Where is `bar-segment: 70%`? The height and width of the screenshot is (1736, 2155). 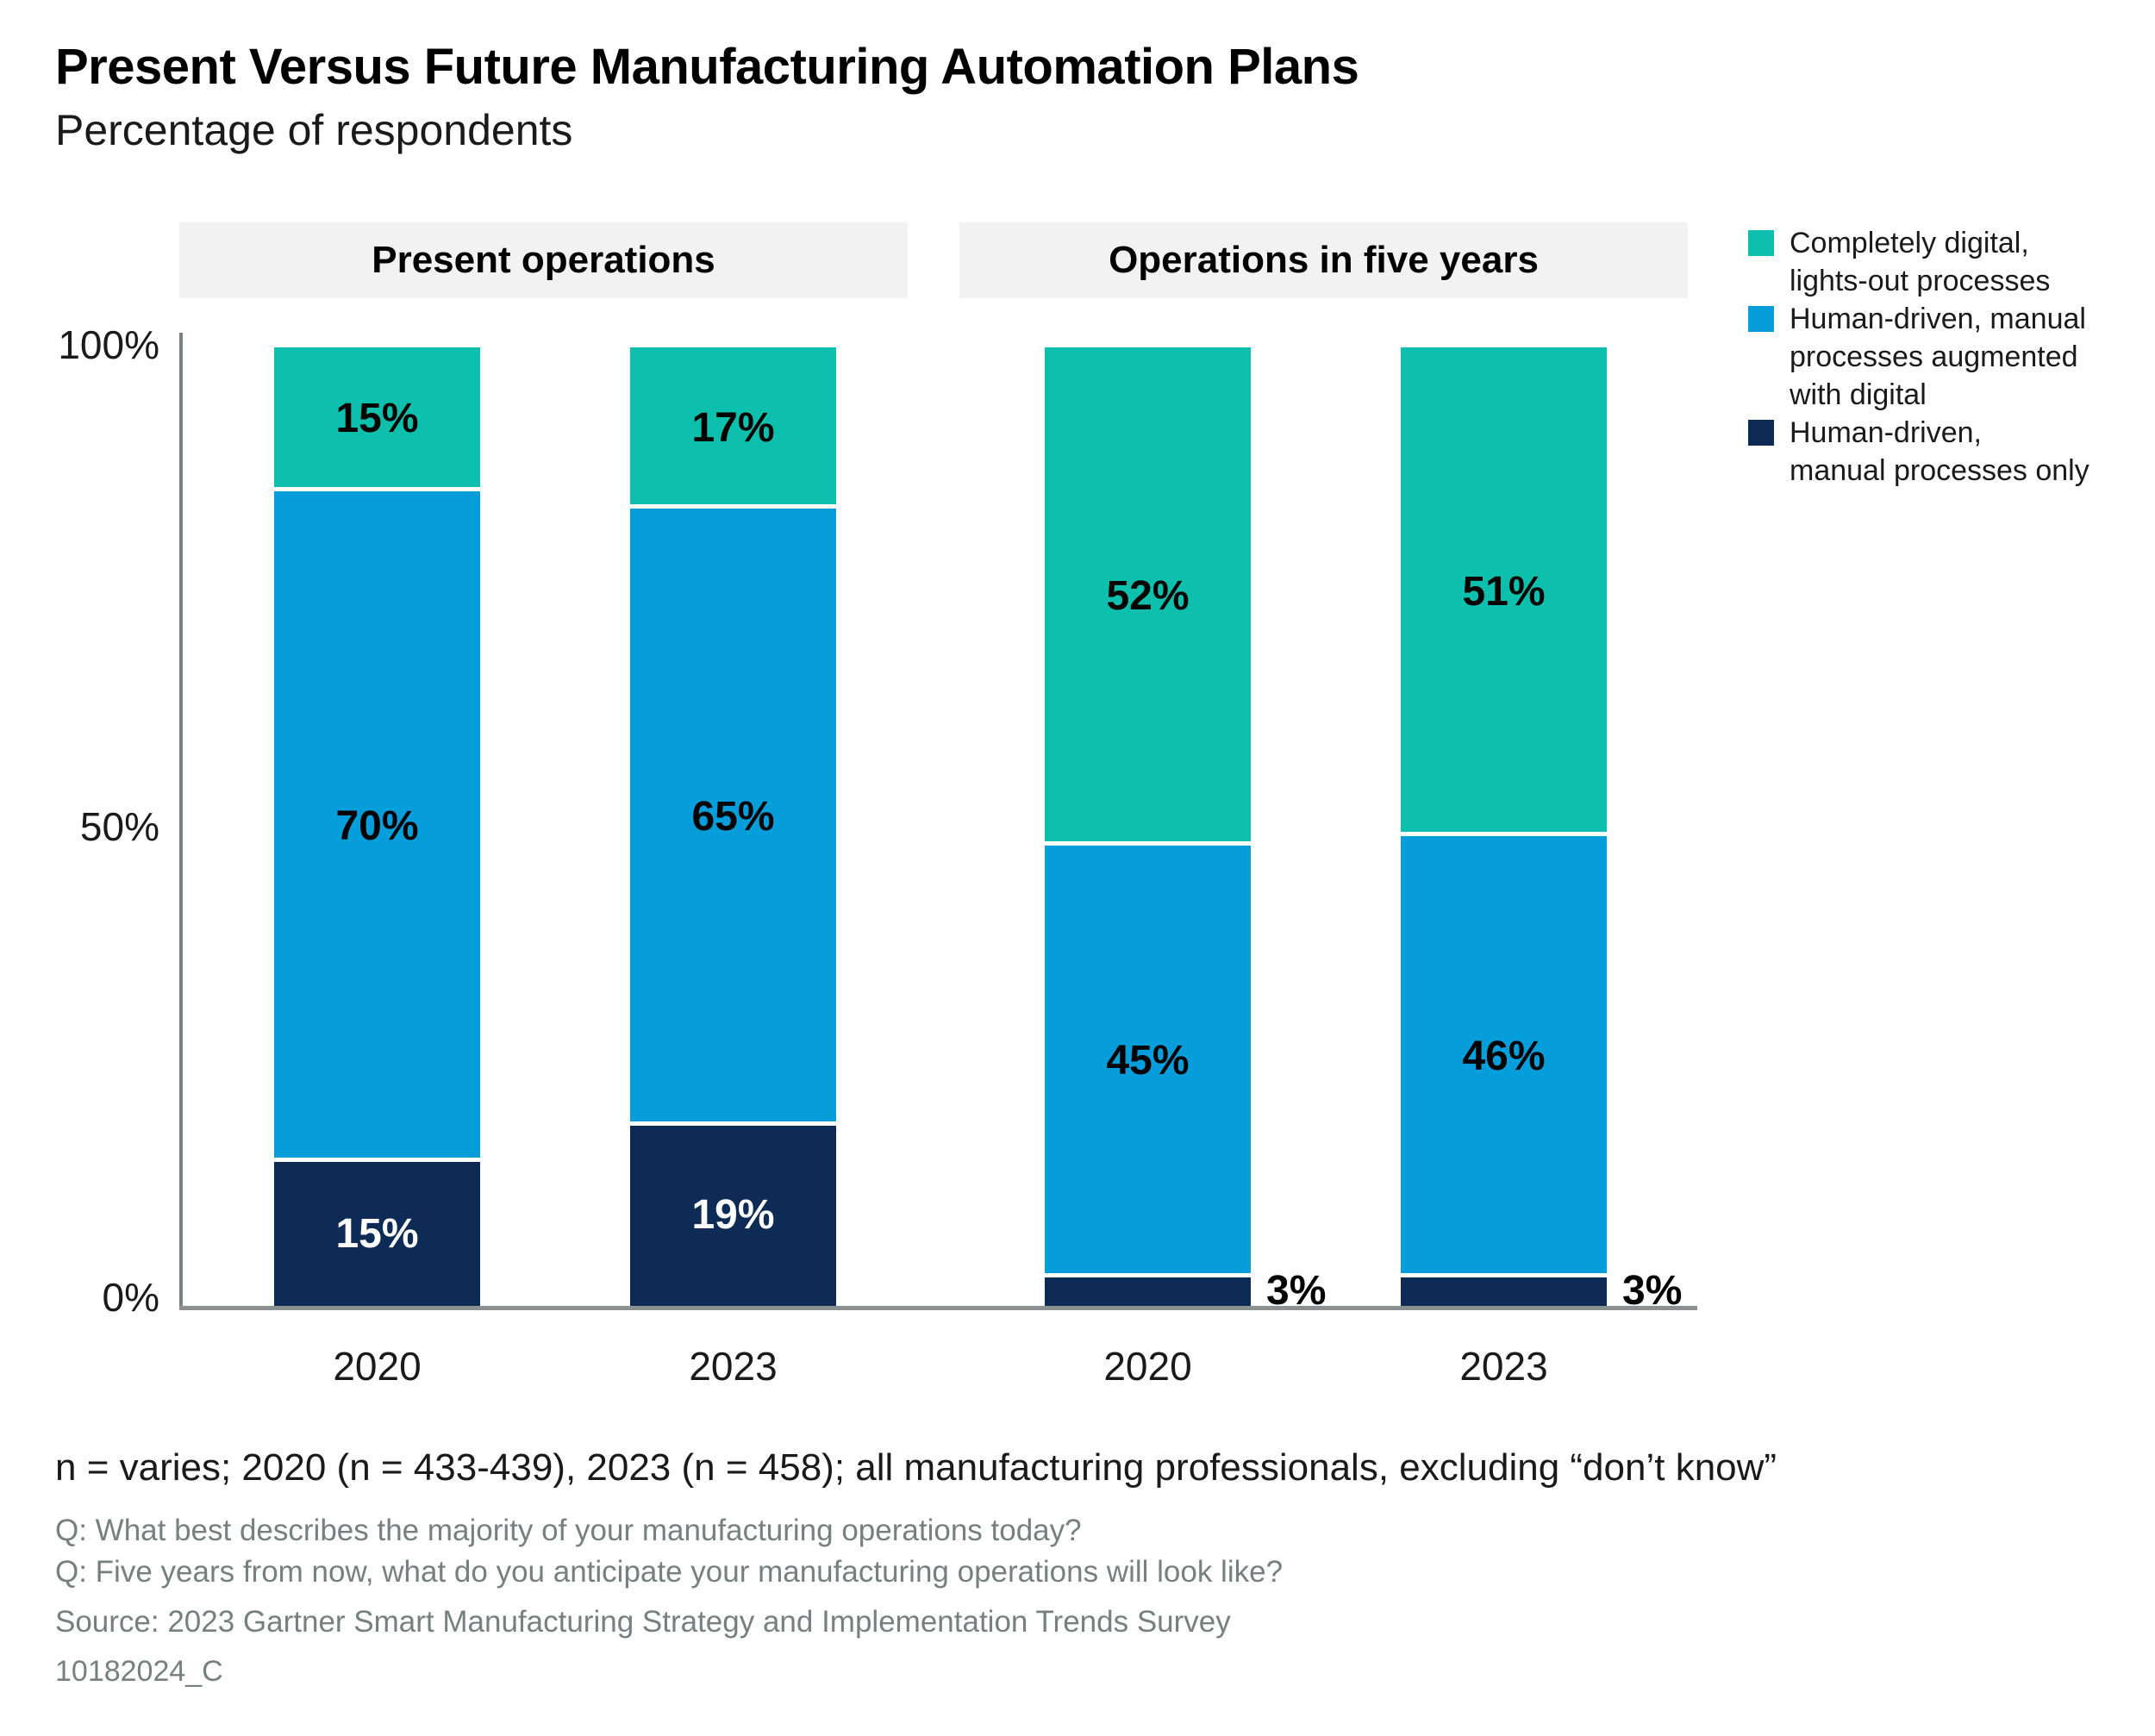 bar-segment: 70% is located at coordinates (377, 826).